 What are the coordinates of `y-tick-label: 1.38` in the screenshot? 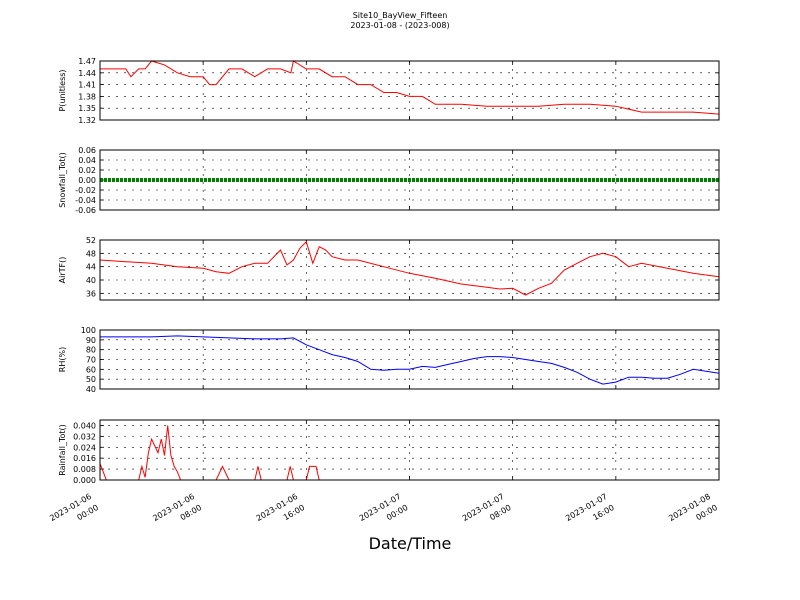 It's located at (87, 96).